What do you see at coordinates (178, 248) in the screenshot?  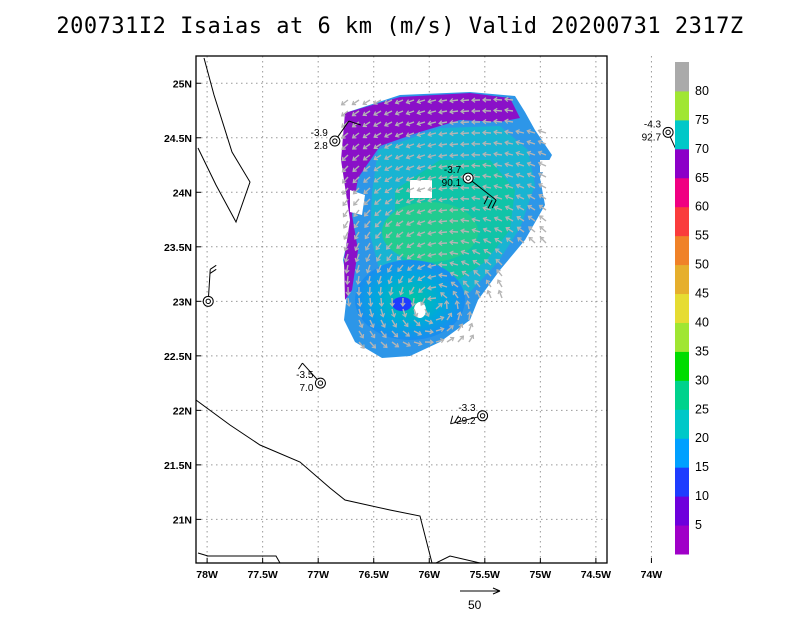 I see `lat-tick-label: 23.5N` at bounding box center [178, 248].